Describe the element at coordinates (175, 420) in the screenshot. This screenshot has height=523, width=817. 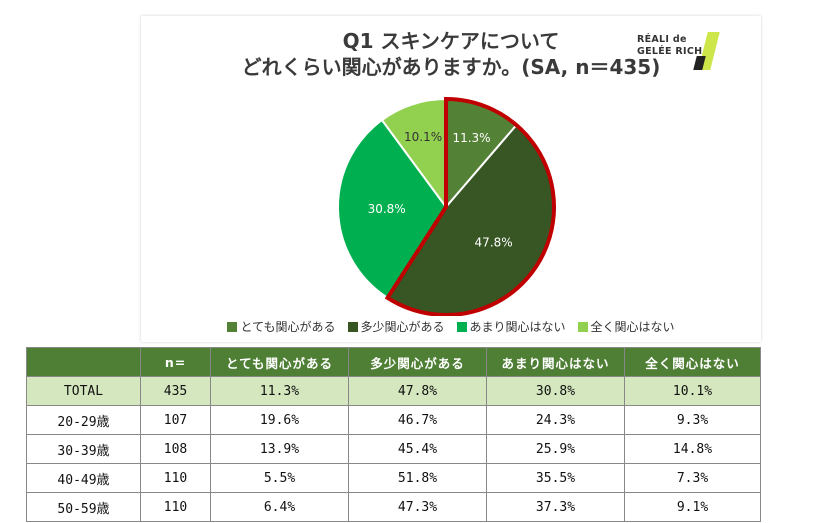
I see `table-cell: 107` at that location.